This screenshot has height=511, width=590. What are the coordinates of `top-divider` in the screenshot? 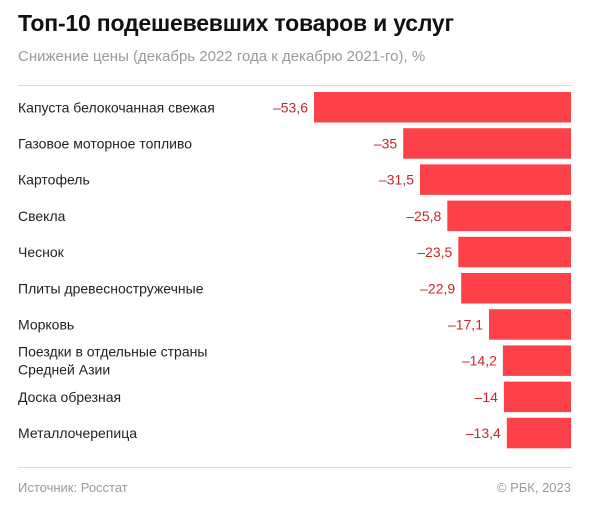 It's located at (295, 85).